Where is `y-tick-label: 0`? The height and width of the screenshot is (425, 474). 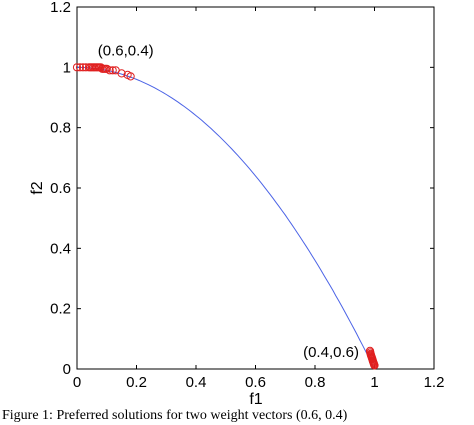 y-tick-label: 0 is located at coordinates (67, 369).